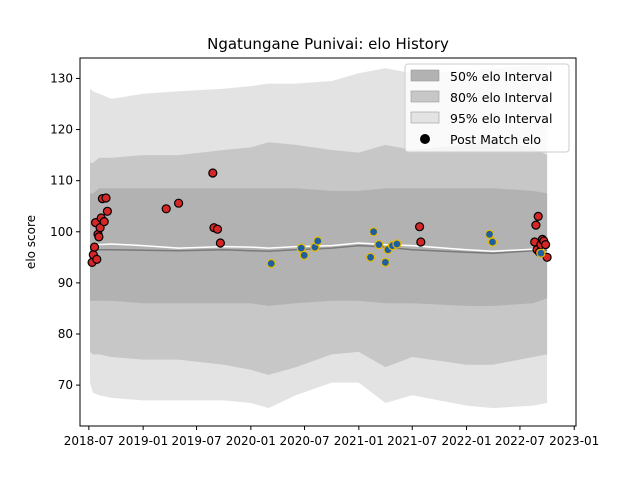 Image resolution: width=640 pixels, height=480 pixels. I want to click on y-tick-label: 70, so click(65, 385).